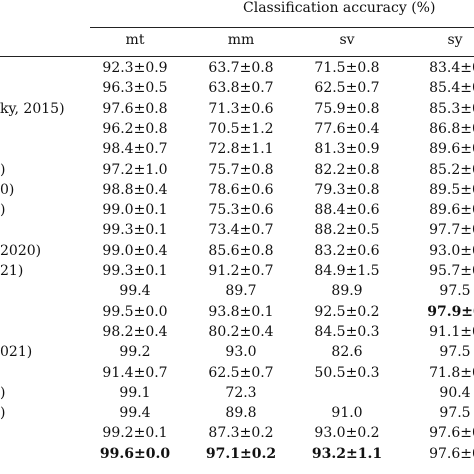 Image resolution: width=474 pixels, height=474 pixels. I want to click on table-cell-mm: 93.0, so click(241, 352).